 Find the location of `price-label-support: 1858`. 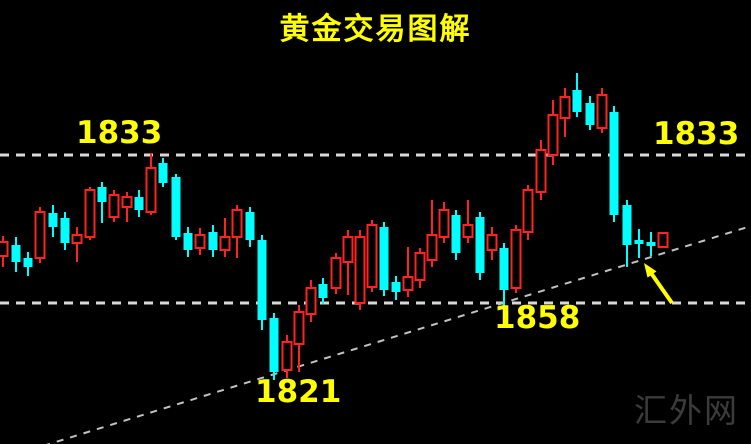

price-label-support: 1858 is located at coordinates (537, 318).